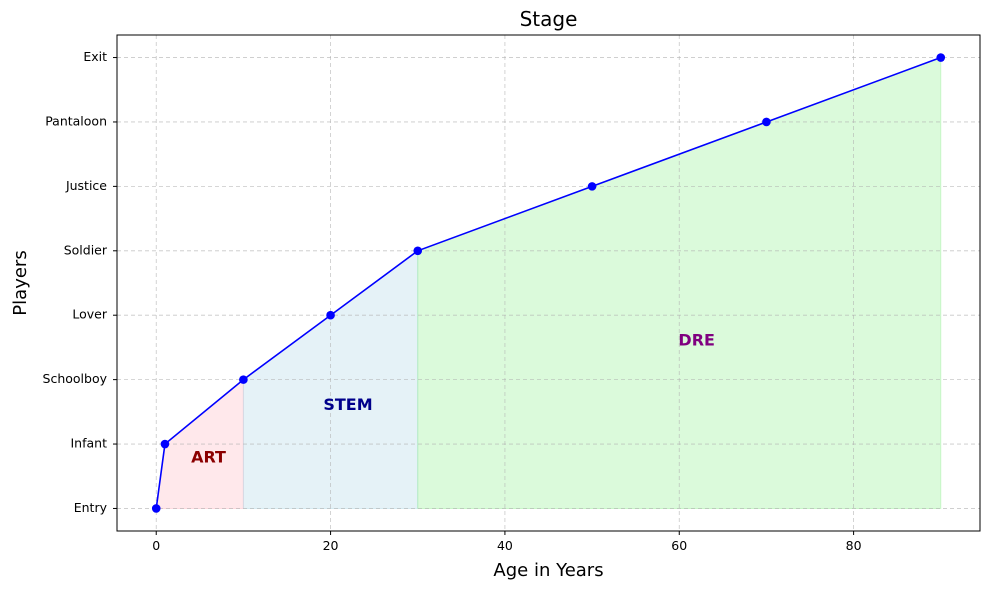 Image resolution: width=989 pixels, height=590 pixels. Describe the element at coordinates (95, 56) in the screenshot. I see `y-tick-label: Exit` at that location.